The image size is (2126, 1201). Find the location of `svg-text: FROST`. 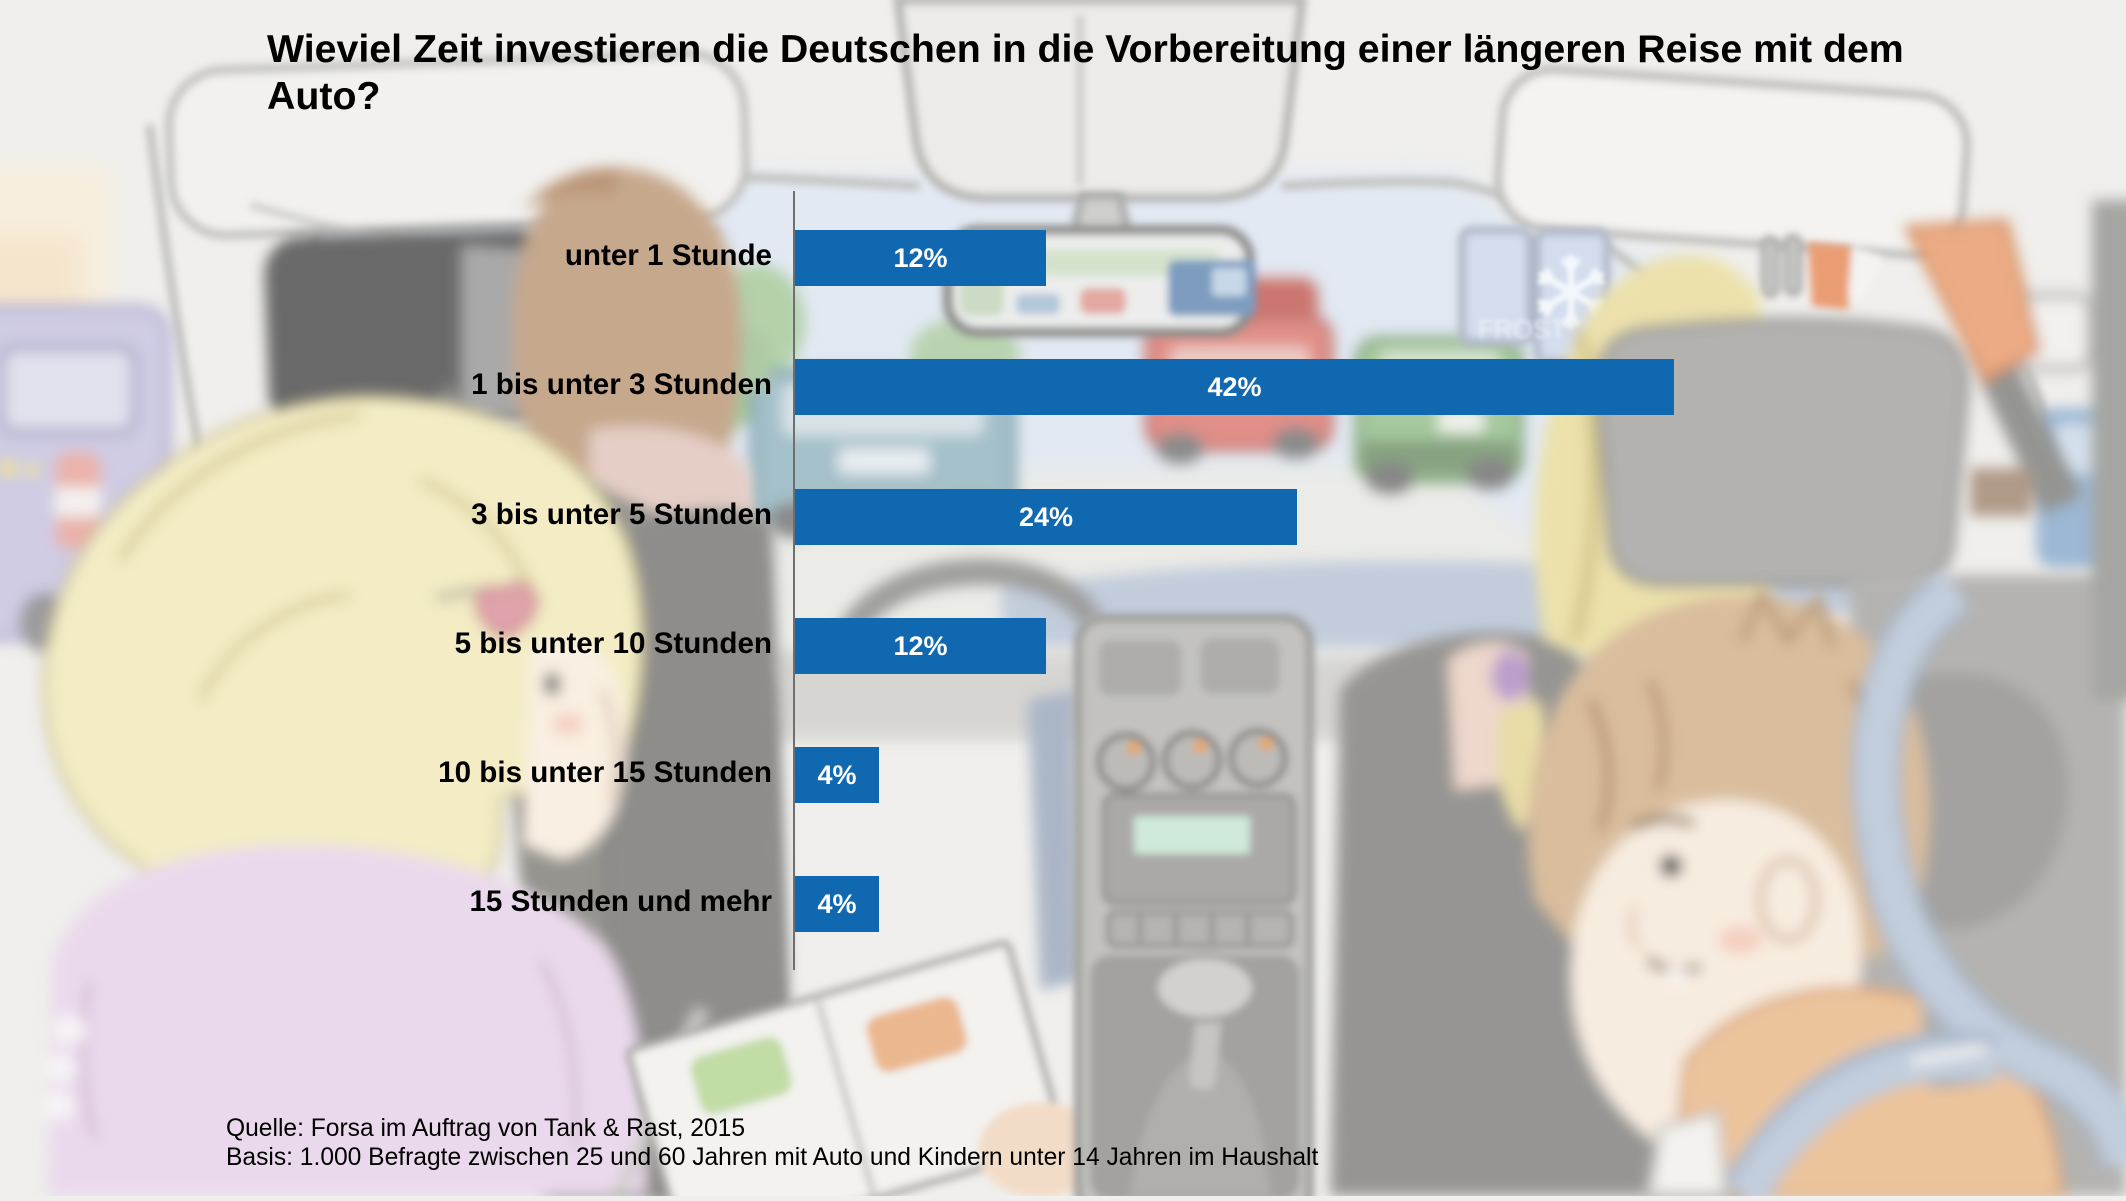

svg-text: FROST is located at coordinates (1522, 329).